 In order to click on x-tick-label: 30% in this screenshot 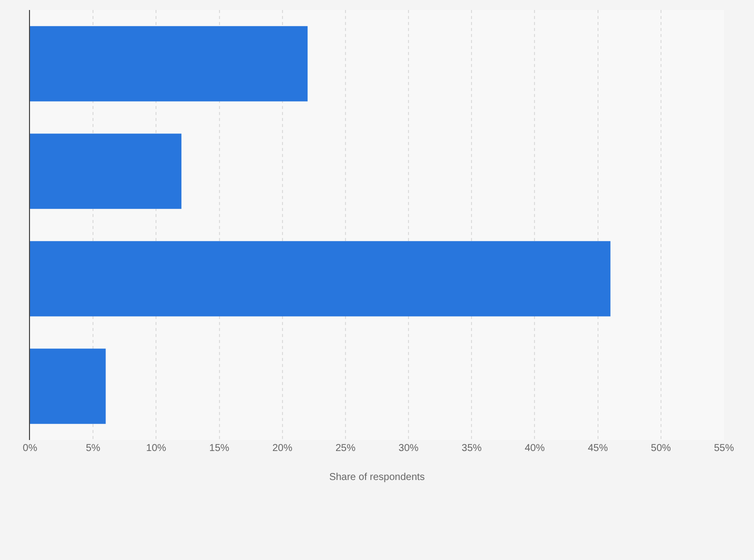, I will do `click(408, 448)`.